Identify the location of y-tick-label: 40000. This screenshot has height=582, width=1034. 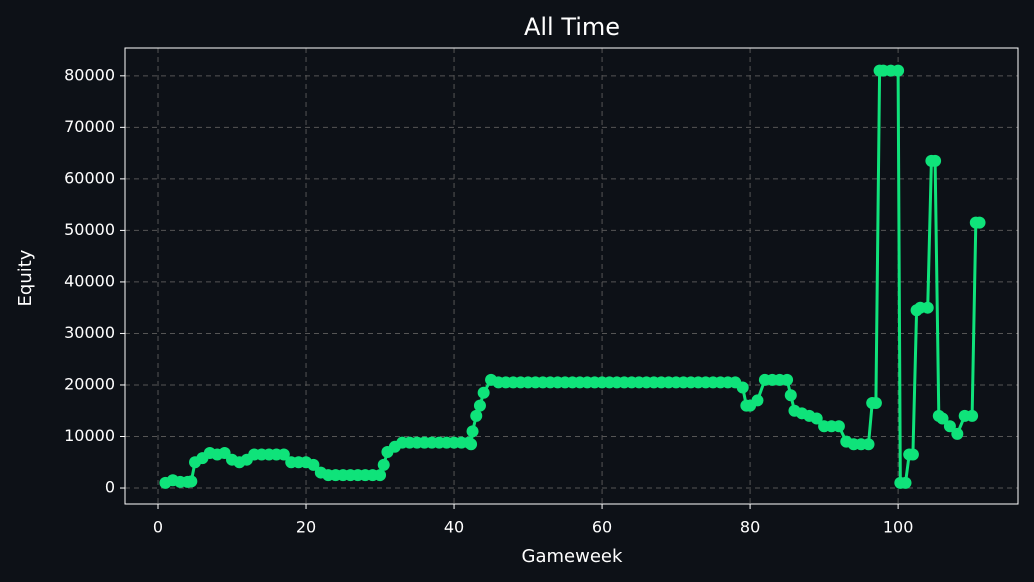
(89, 280).